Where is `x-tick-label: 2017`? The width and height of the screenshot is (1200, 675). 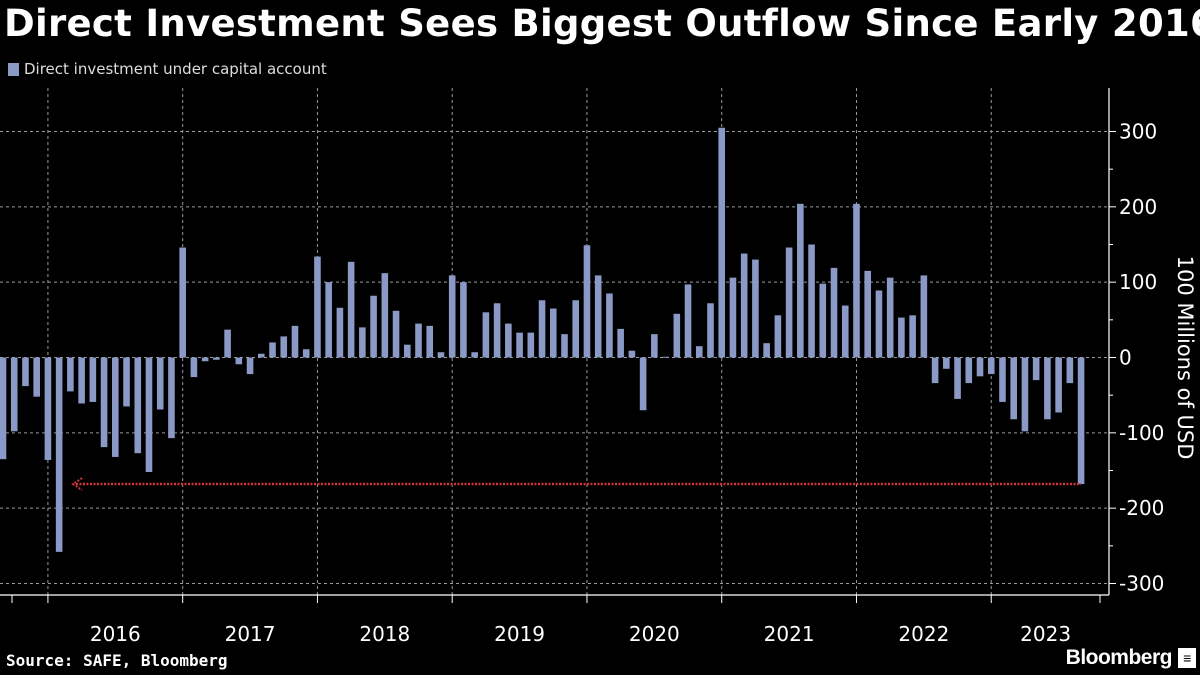
x-tick-label: 2017 is located at coordinates (250, 634).